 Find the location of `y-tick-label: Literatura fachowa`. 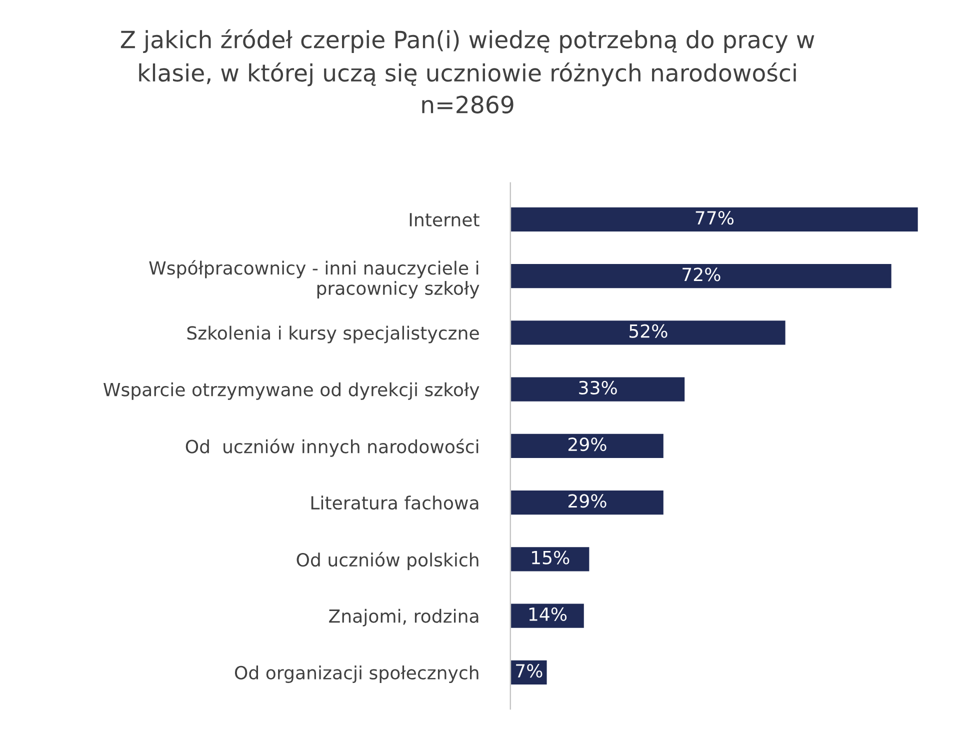

y-tick-label: Literatura fachowa is located at coordinates (394, 503).